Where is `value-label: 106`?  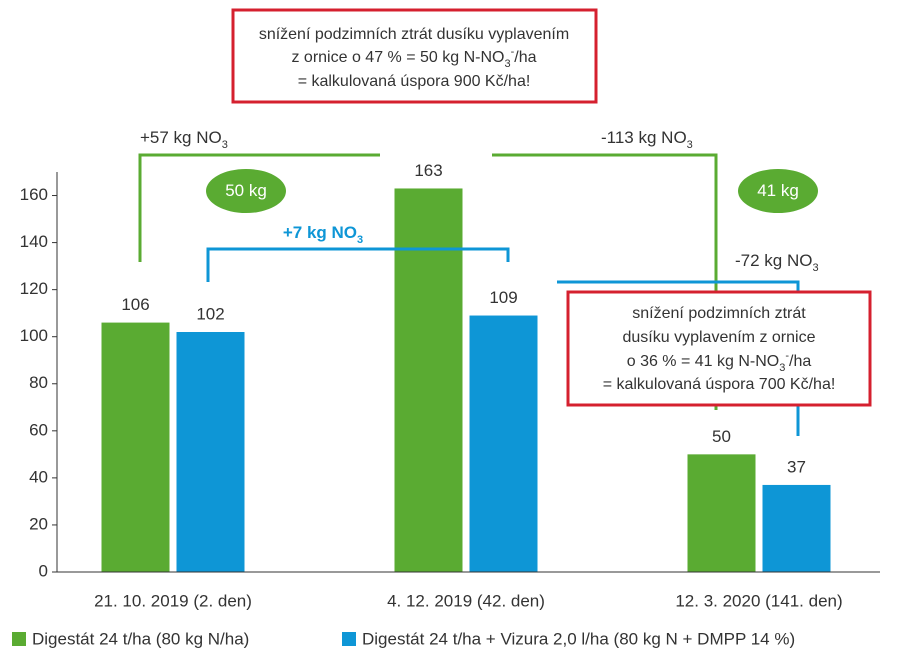 value-label: 106 is located at coordinates (135, 304).